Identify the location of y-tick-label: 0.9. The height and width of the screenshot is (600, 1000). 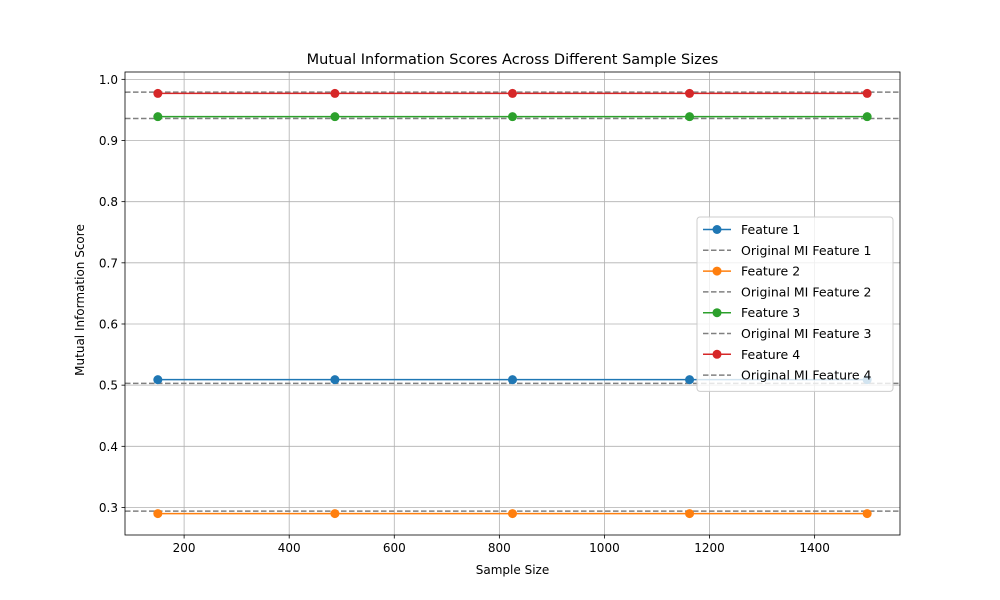
(108, 141).